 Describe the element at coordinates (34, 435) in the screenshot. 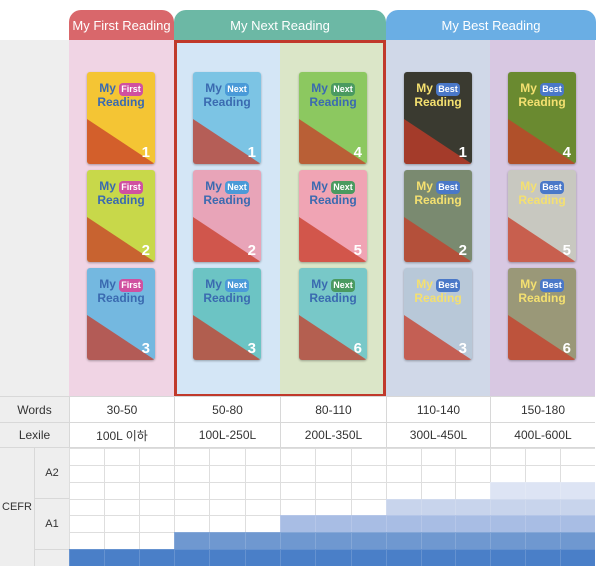

I see `lexile-label: Lexile` at that location.